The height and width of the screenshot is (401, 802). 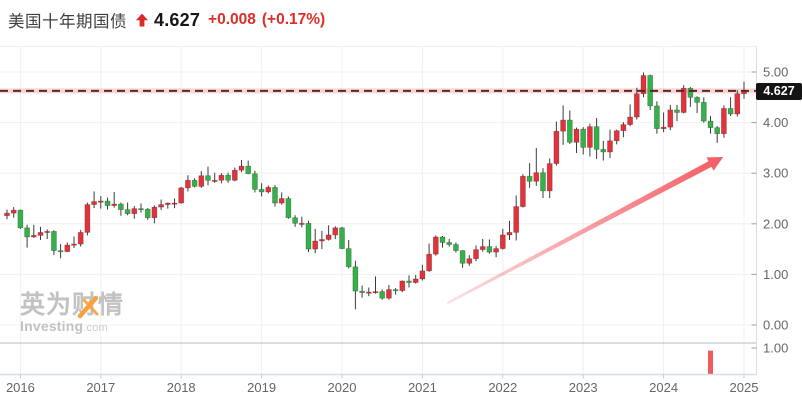 What do you see at coordinates (232, 19) in the screenshot?
I see `price-change: +0.008` at bounding box center [232, 19].